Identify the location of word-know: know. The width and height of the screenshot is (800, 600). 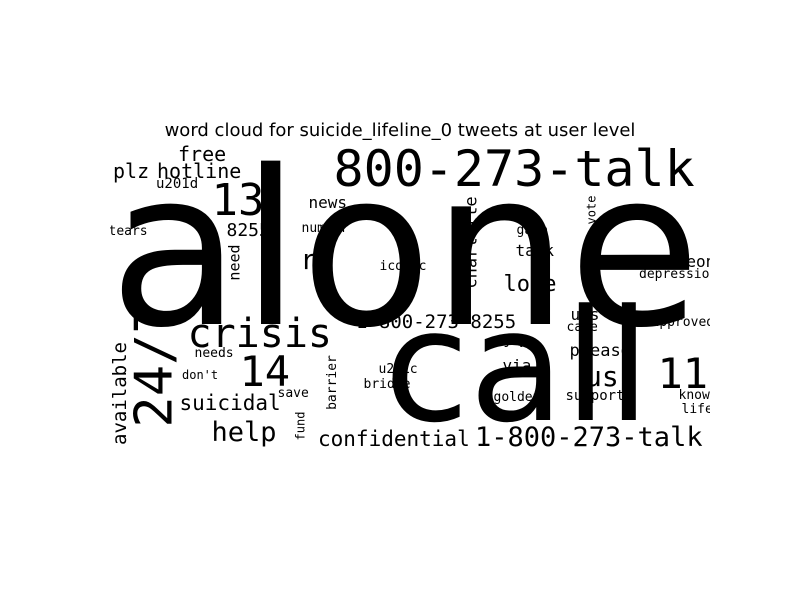
(694, 395).